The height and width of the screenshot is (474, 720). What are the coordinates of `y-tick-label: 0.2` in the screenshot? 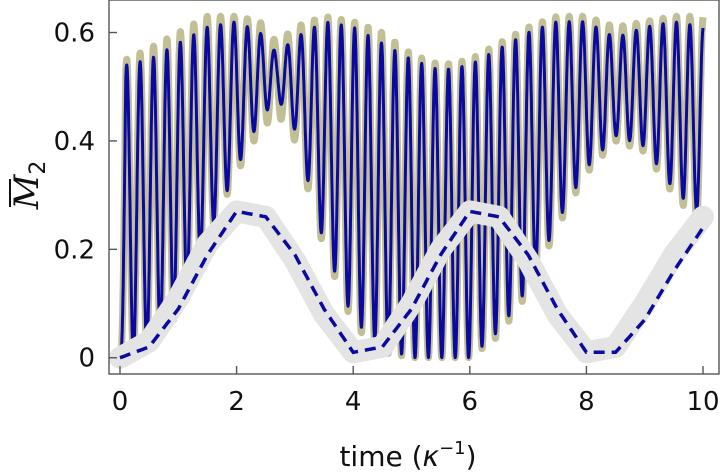 It's located at (74, 250).